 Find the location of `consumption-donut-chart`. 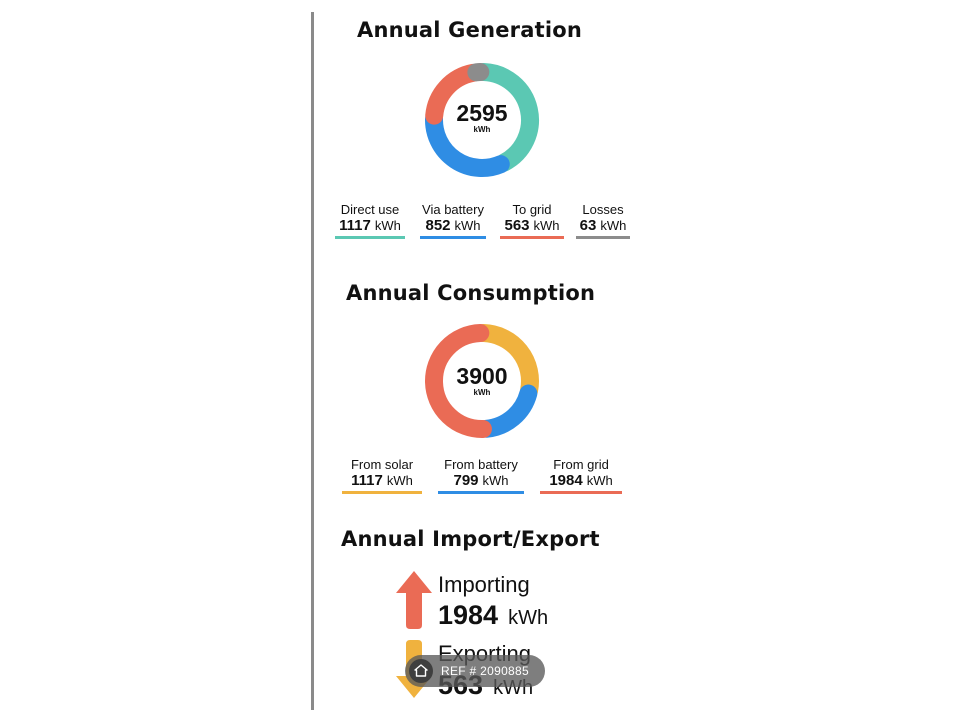

consumption-donut-chart is located at coordinates (481, 381).